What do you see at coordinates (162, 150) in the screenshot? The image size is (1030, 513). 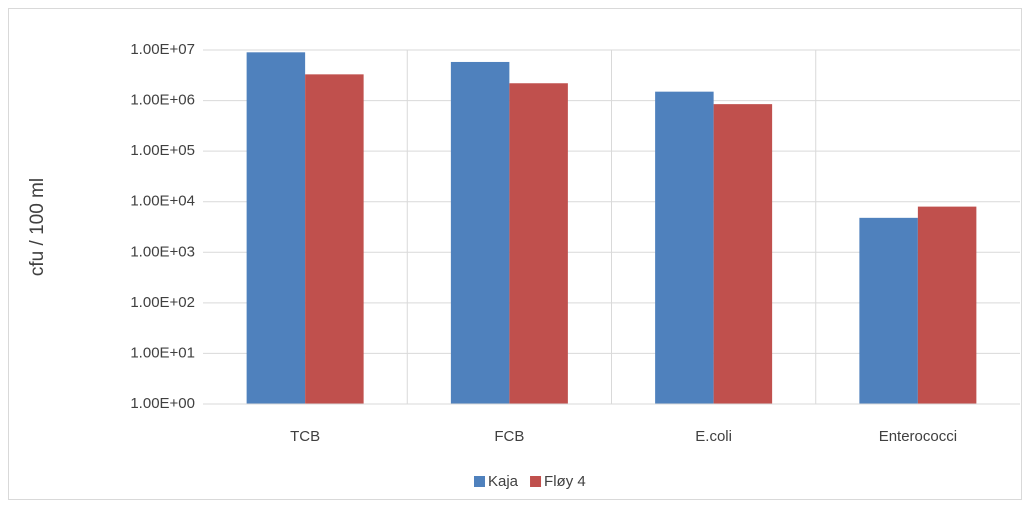 I see `y-tick-label: 1.00E+05` at bounding box center [162, 150].